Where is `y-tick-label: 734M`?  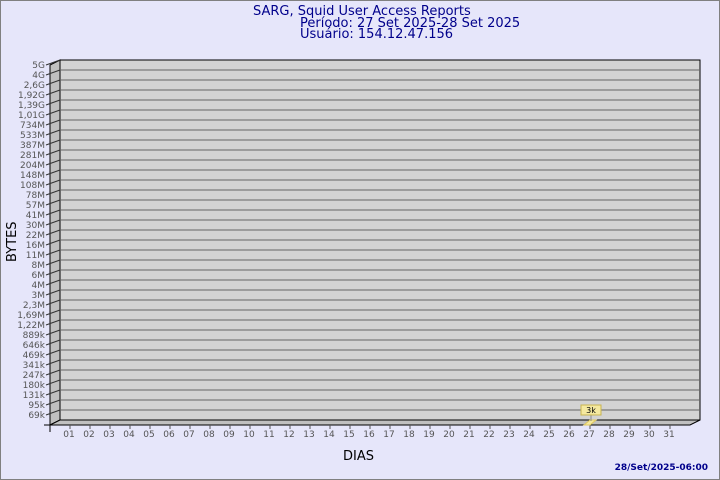 y-tick-label: 734M is located at coordinates (32, 126).